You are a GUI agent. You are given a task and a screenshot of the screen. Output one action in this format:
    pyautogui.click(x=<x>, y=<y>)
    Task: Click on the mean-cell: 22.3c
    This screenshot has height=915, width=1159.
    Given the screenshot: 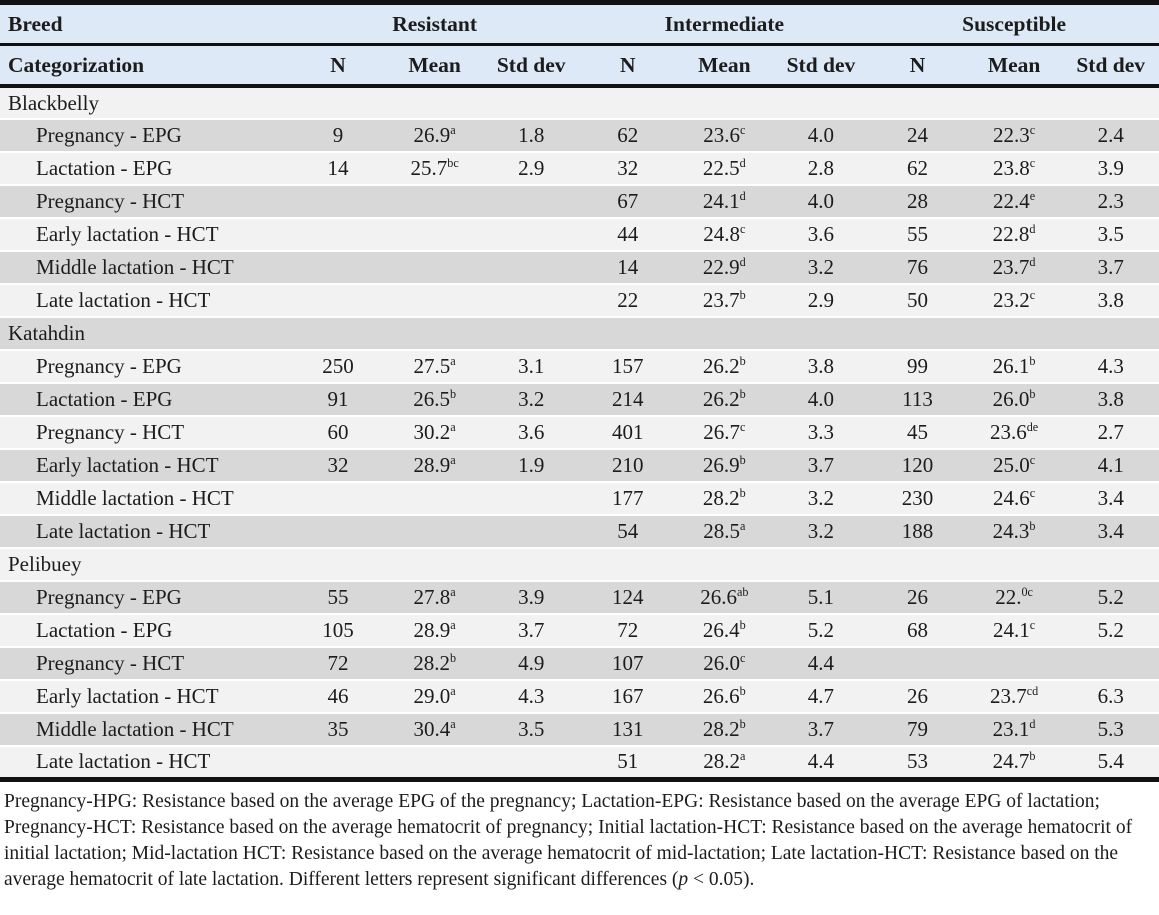 What is the action you would take?
    pyautogui.click(x=1014, y=135)
    